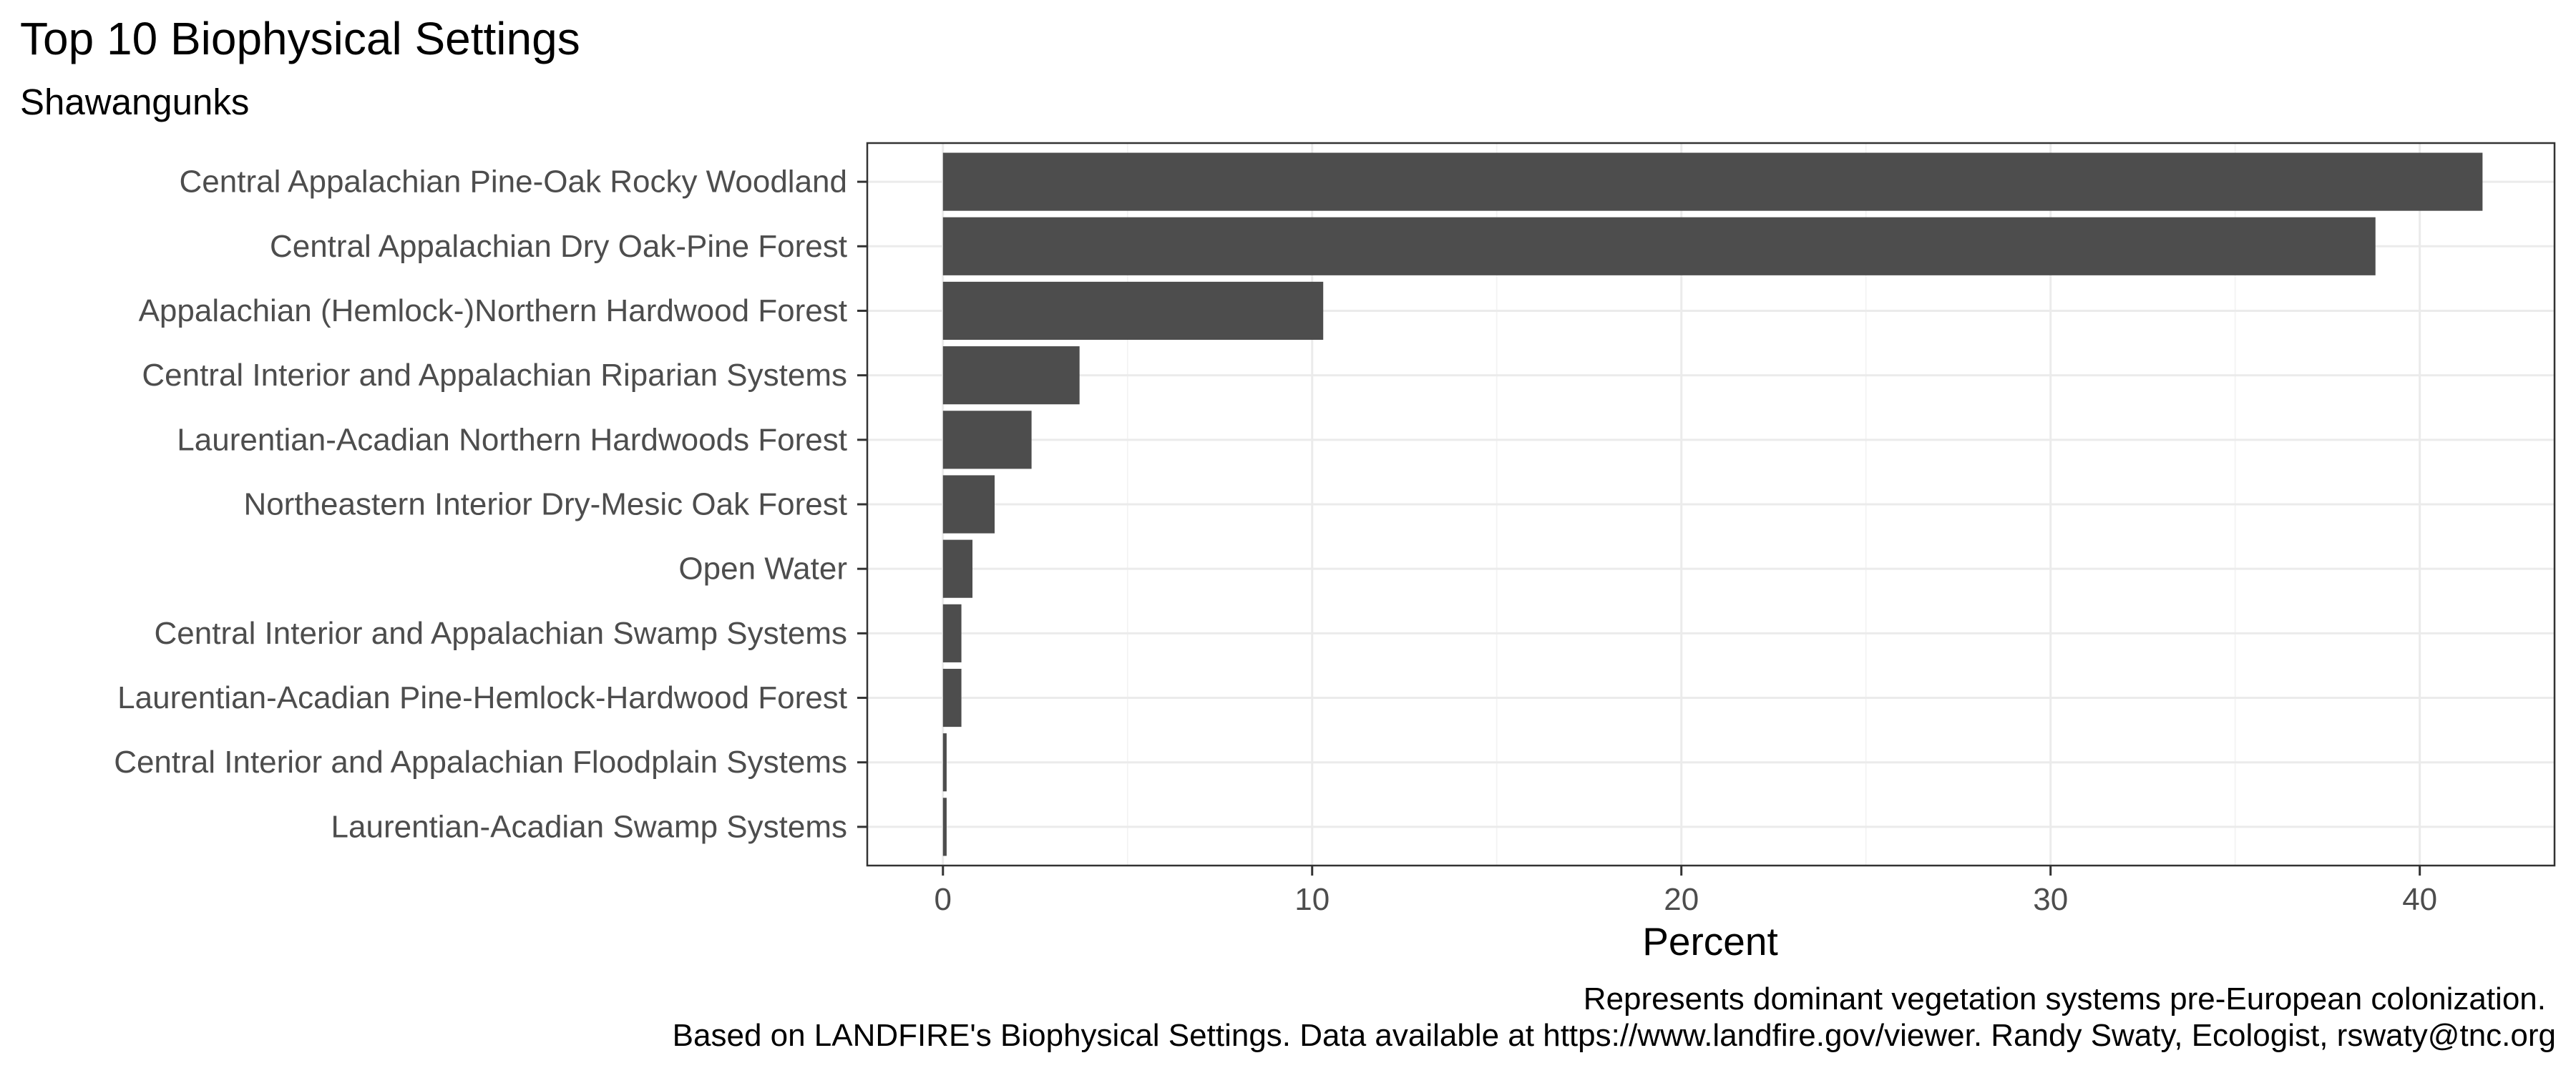 The width and height of the screenshot is (2576, 1073). I want to click on x-tick-label: 20, so click(1681, 900).